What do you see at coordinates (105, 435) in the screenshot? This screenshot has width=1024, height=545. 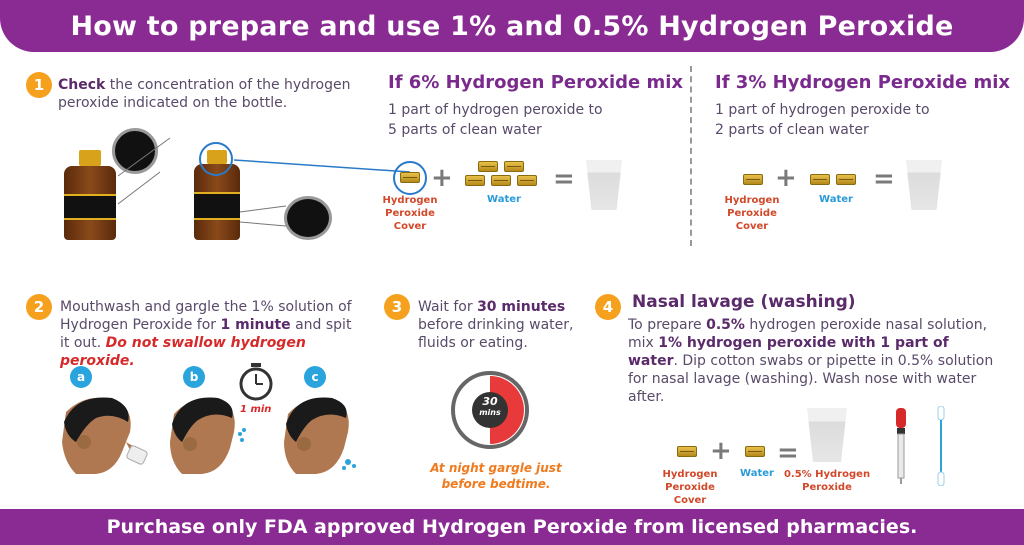 I see `person-gargle-a-icon` at bounding box center [105, 435].